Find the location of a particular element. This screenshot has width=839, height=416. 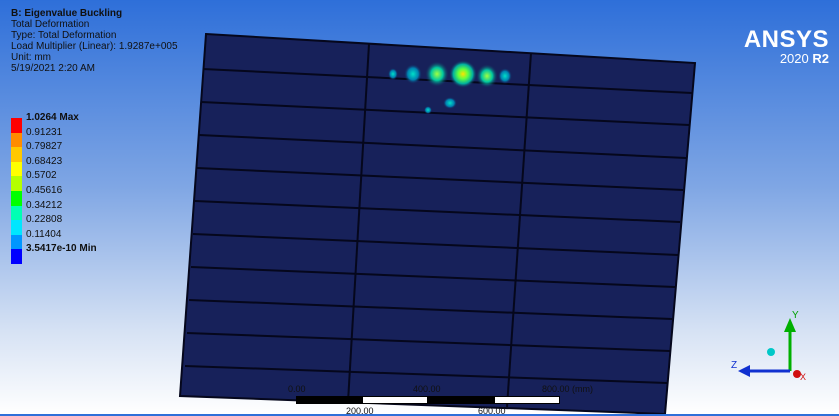

triad-iso-ball is located at coordinates (771, 352).